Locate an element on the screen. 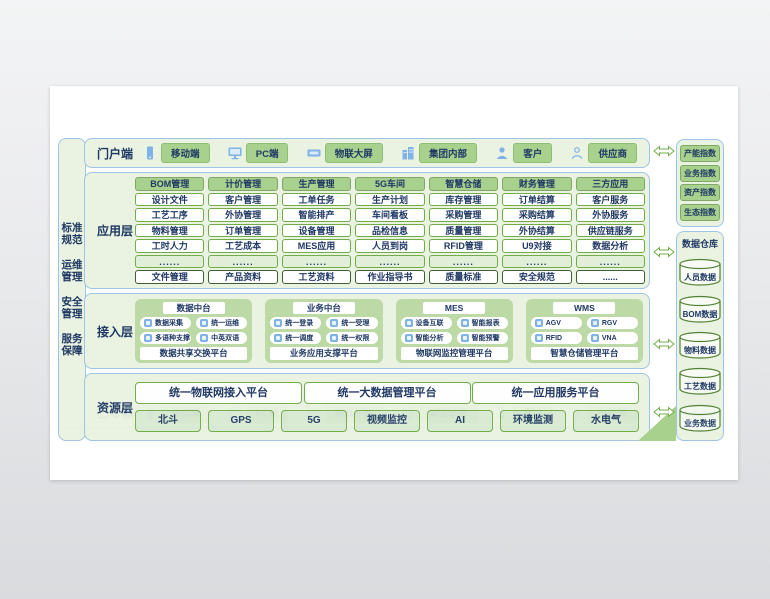  building-icon is located at coordinates (408, 153).